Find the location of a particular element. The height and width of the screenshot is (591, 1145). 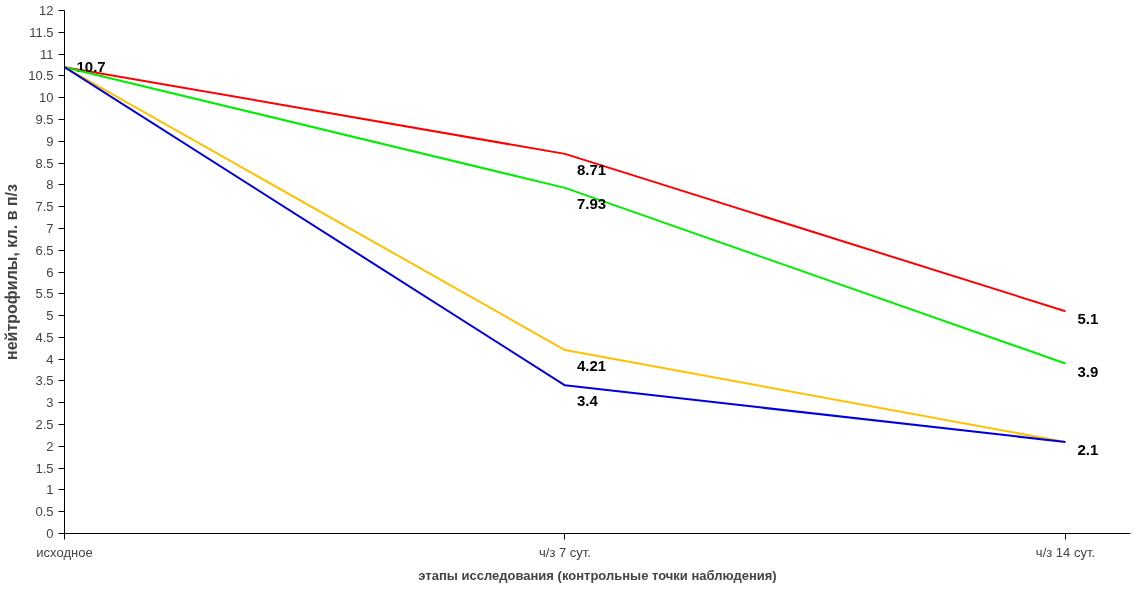

y-tick-label: 8 is located at coordinates (50, 185).